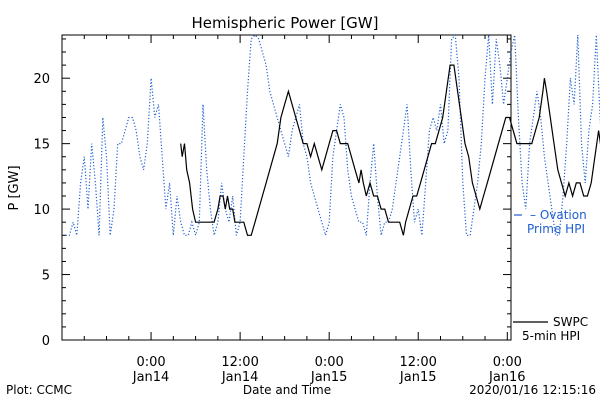 The image size is (600, 400). Describe the element at coordinates (41, 210) in the screenshot. I see `y-tick-label: 10` at that location.